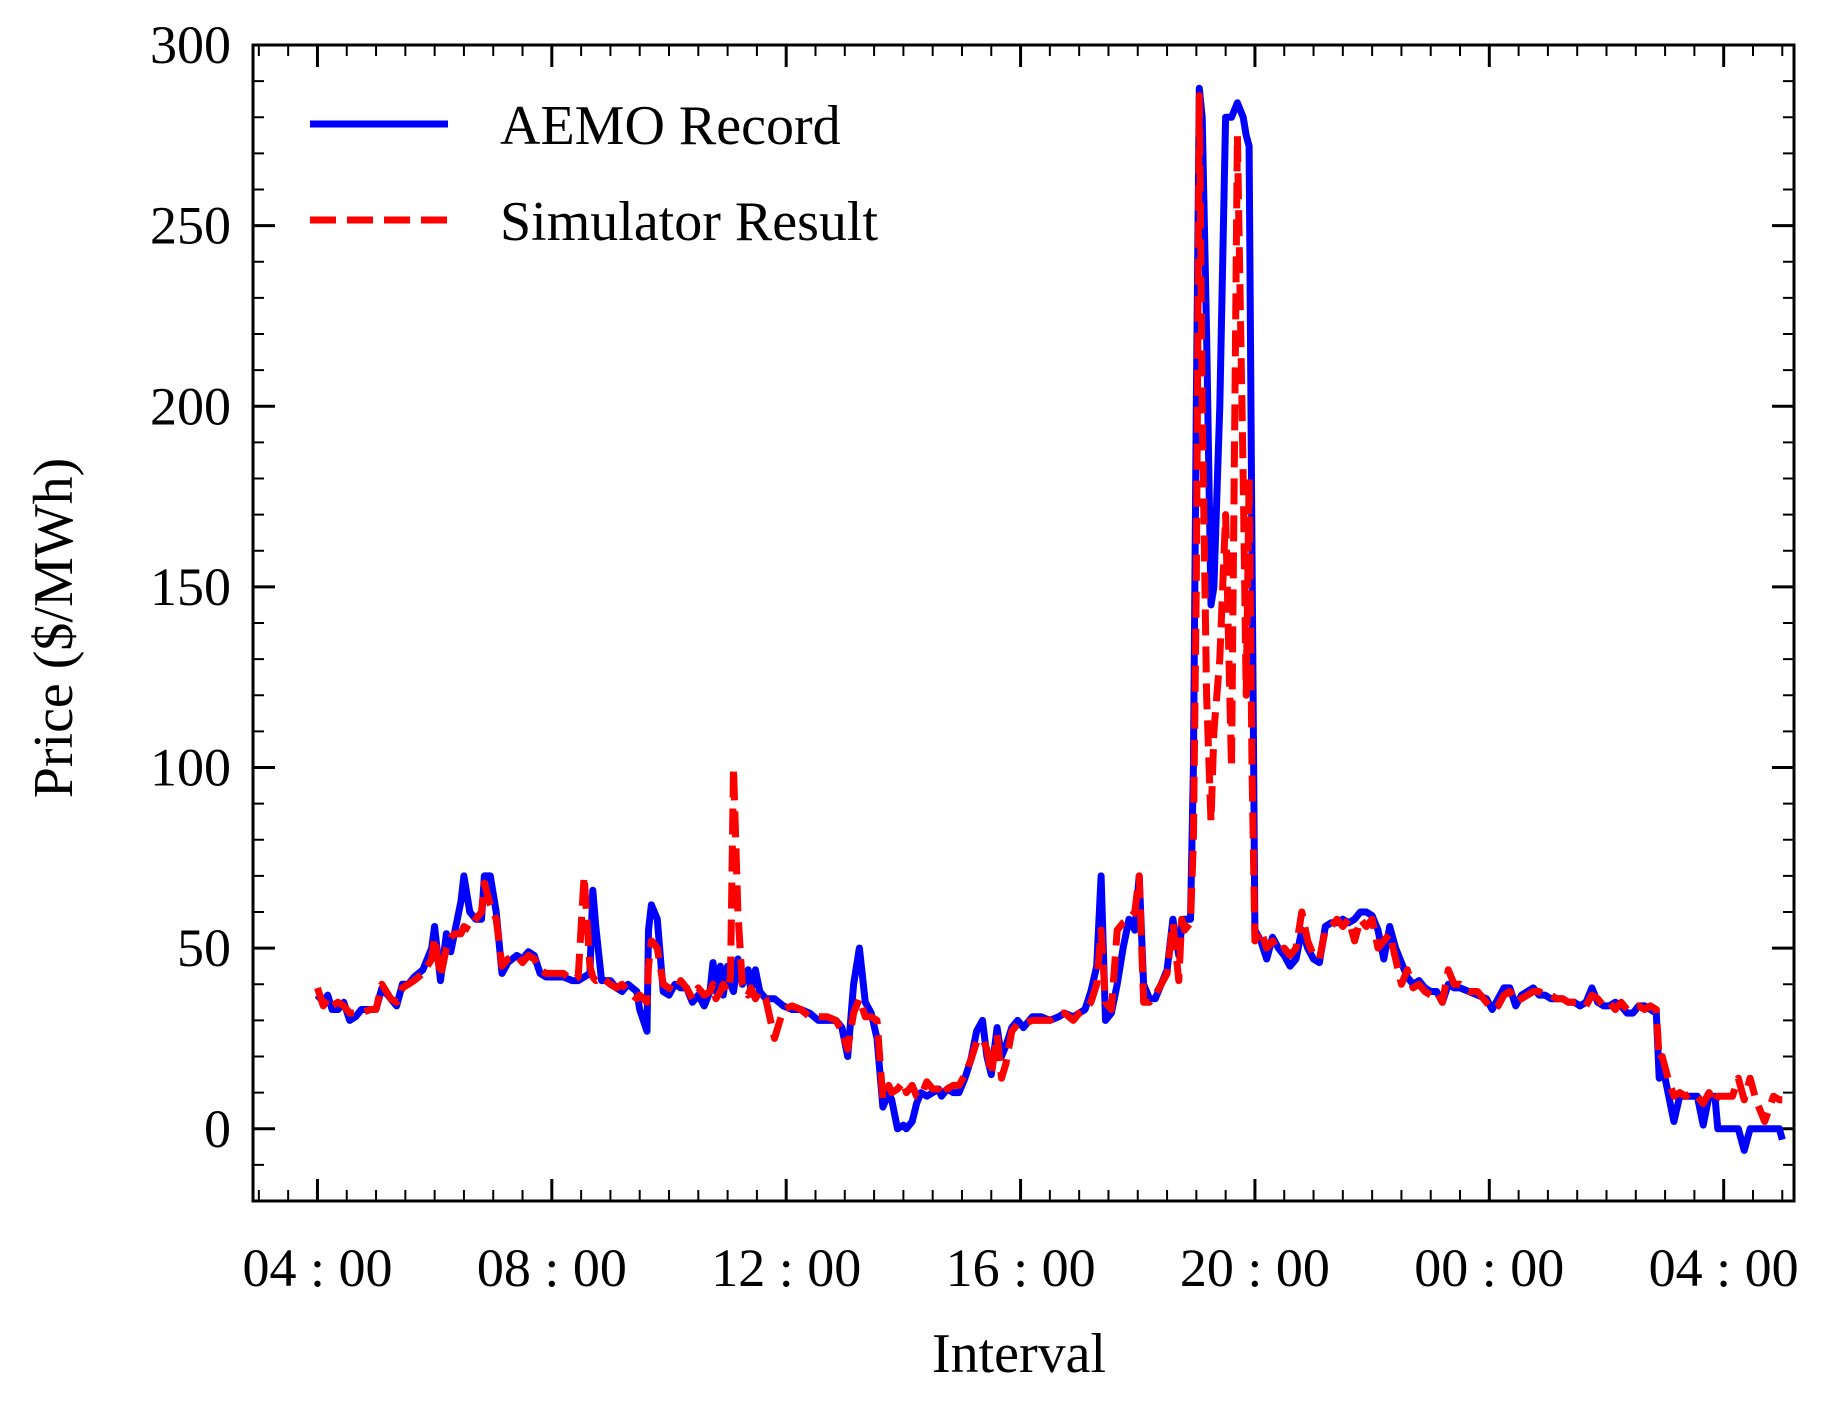 This screenshot has width=1836, height=1414. I want to click on y-tick-label: 200, so click(190, 406).